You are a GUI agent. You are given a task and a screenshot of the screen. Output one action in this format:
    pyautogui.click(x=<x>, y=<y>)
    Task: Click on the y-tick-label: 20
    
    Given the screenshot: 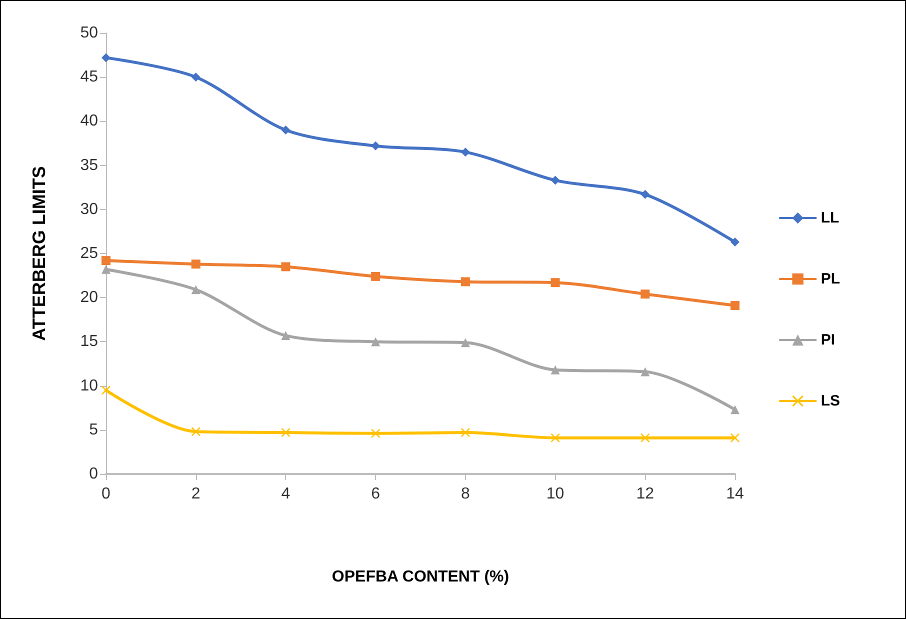 What is the action you would take?
    pyautogui.click(x=89, y=297)
    